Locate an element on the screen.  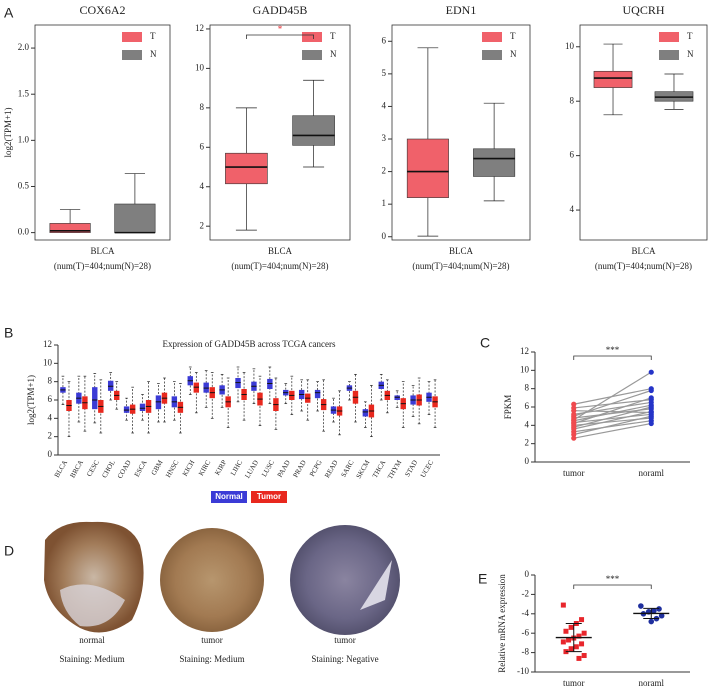
x-tick-label: PAAD is located at coordinates (284, 469).